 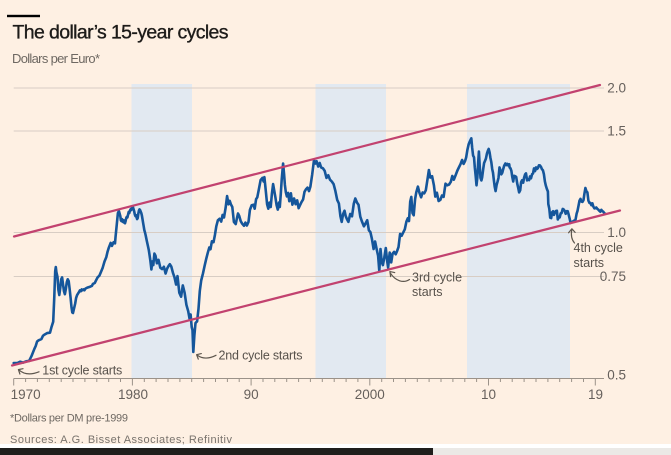 What do you see at coordinates (26, 394) in the screenshot?
I see `svg-text: 1970` at bounding box center [26, 394].